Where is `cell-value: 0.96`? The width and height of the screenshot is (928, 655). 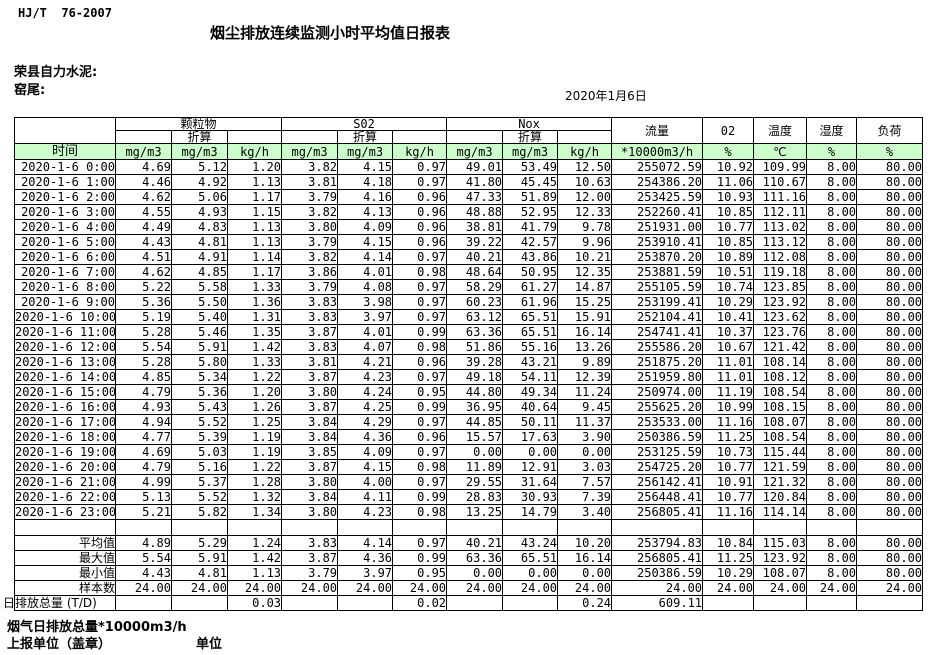 cell-value: 0.96 is located at coordinates (420, 362).